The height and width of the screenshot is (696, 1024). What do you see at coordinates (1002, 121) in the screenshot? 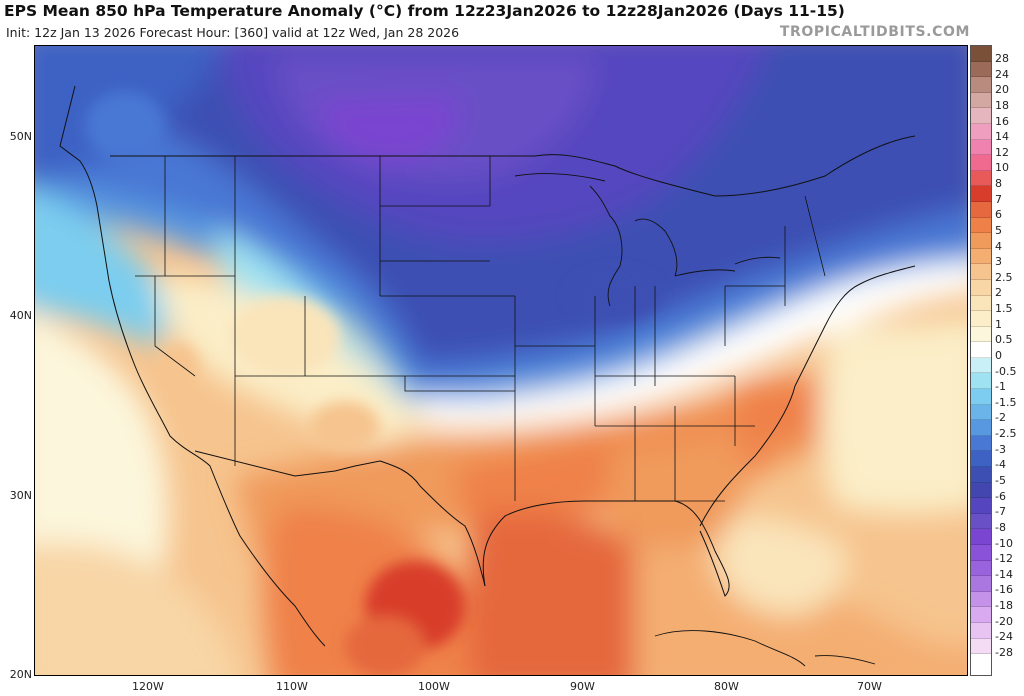
I see `colorbar-label: 16` at bounding box center [1002, 121].